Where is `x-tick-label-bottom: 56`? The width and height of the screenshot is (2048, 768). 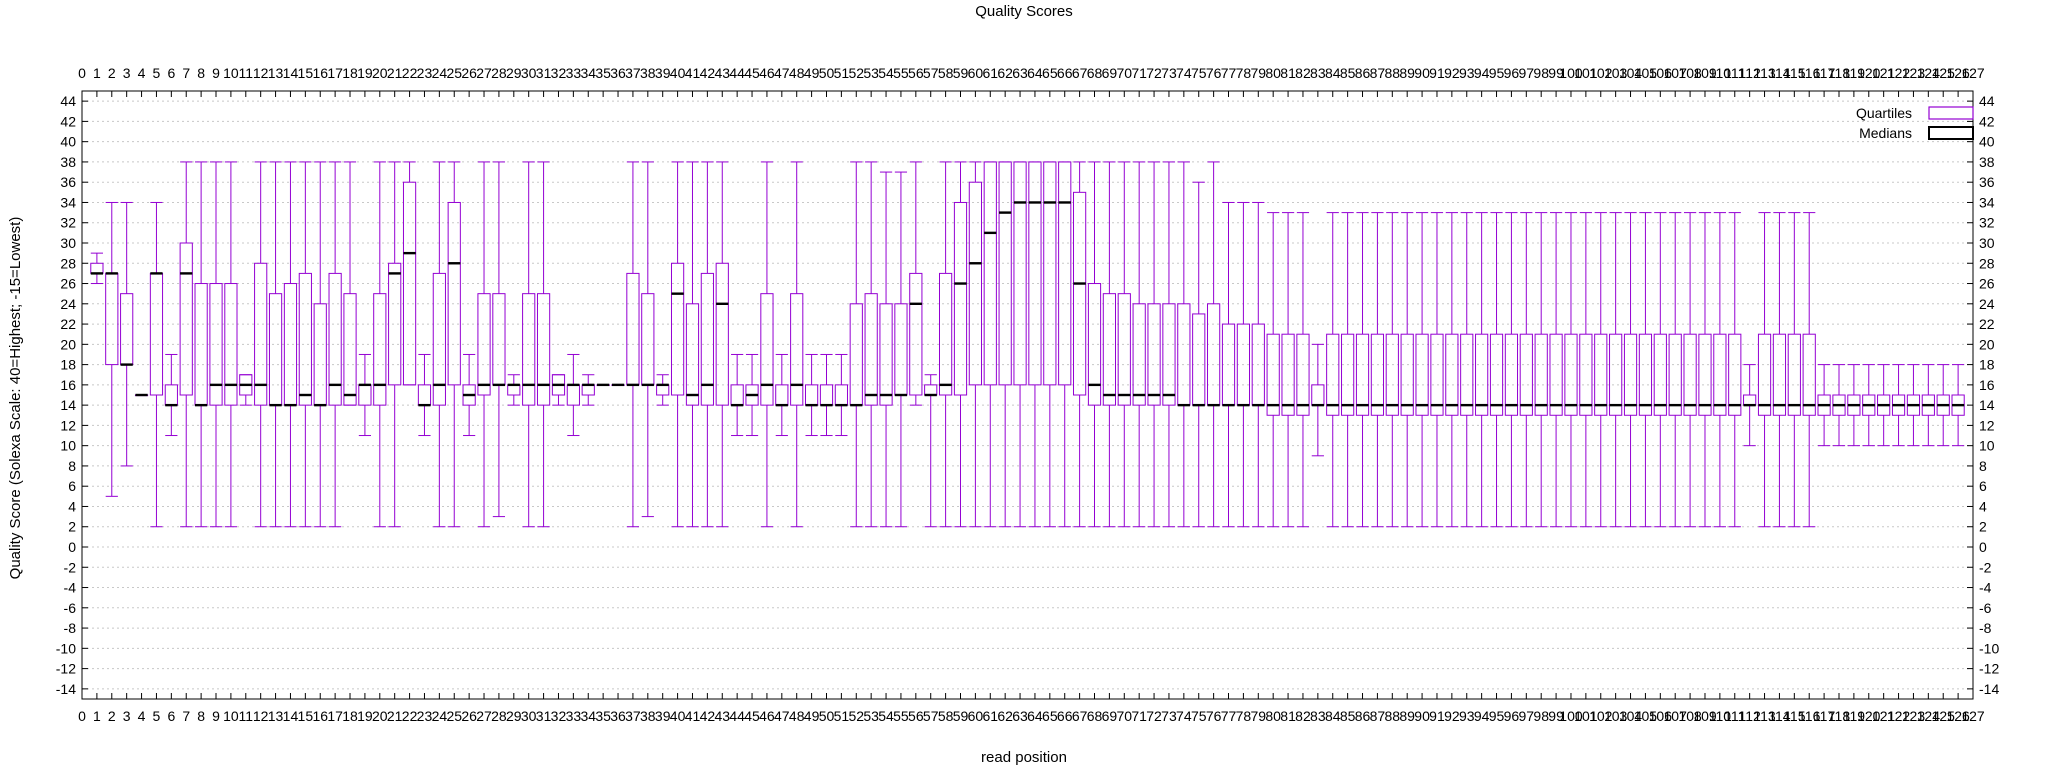 x-tick-label-bottom: 56 is located at coordinates (916, 716).